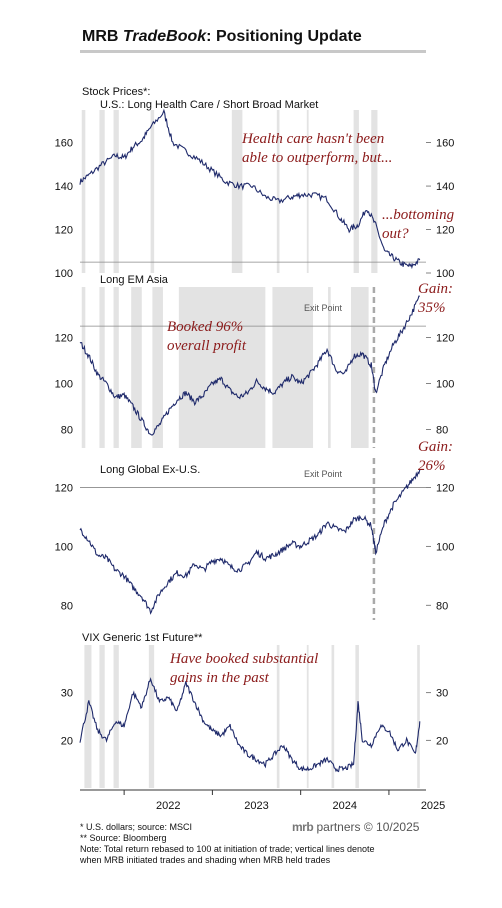 This screenshot has width=502, height=908. Describe the element at coordinates (442, 694) in the screenshot. I see `y-tick-right-p4-1: 30` at that location.